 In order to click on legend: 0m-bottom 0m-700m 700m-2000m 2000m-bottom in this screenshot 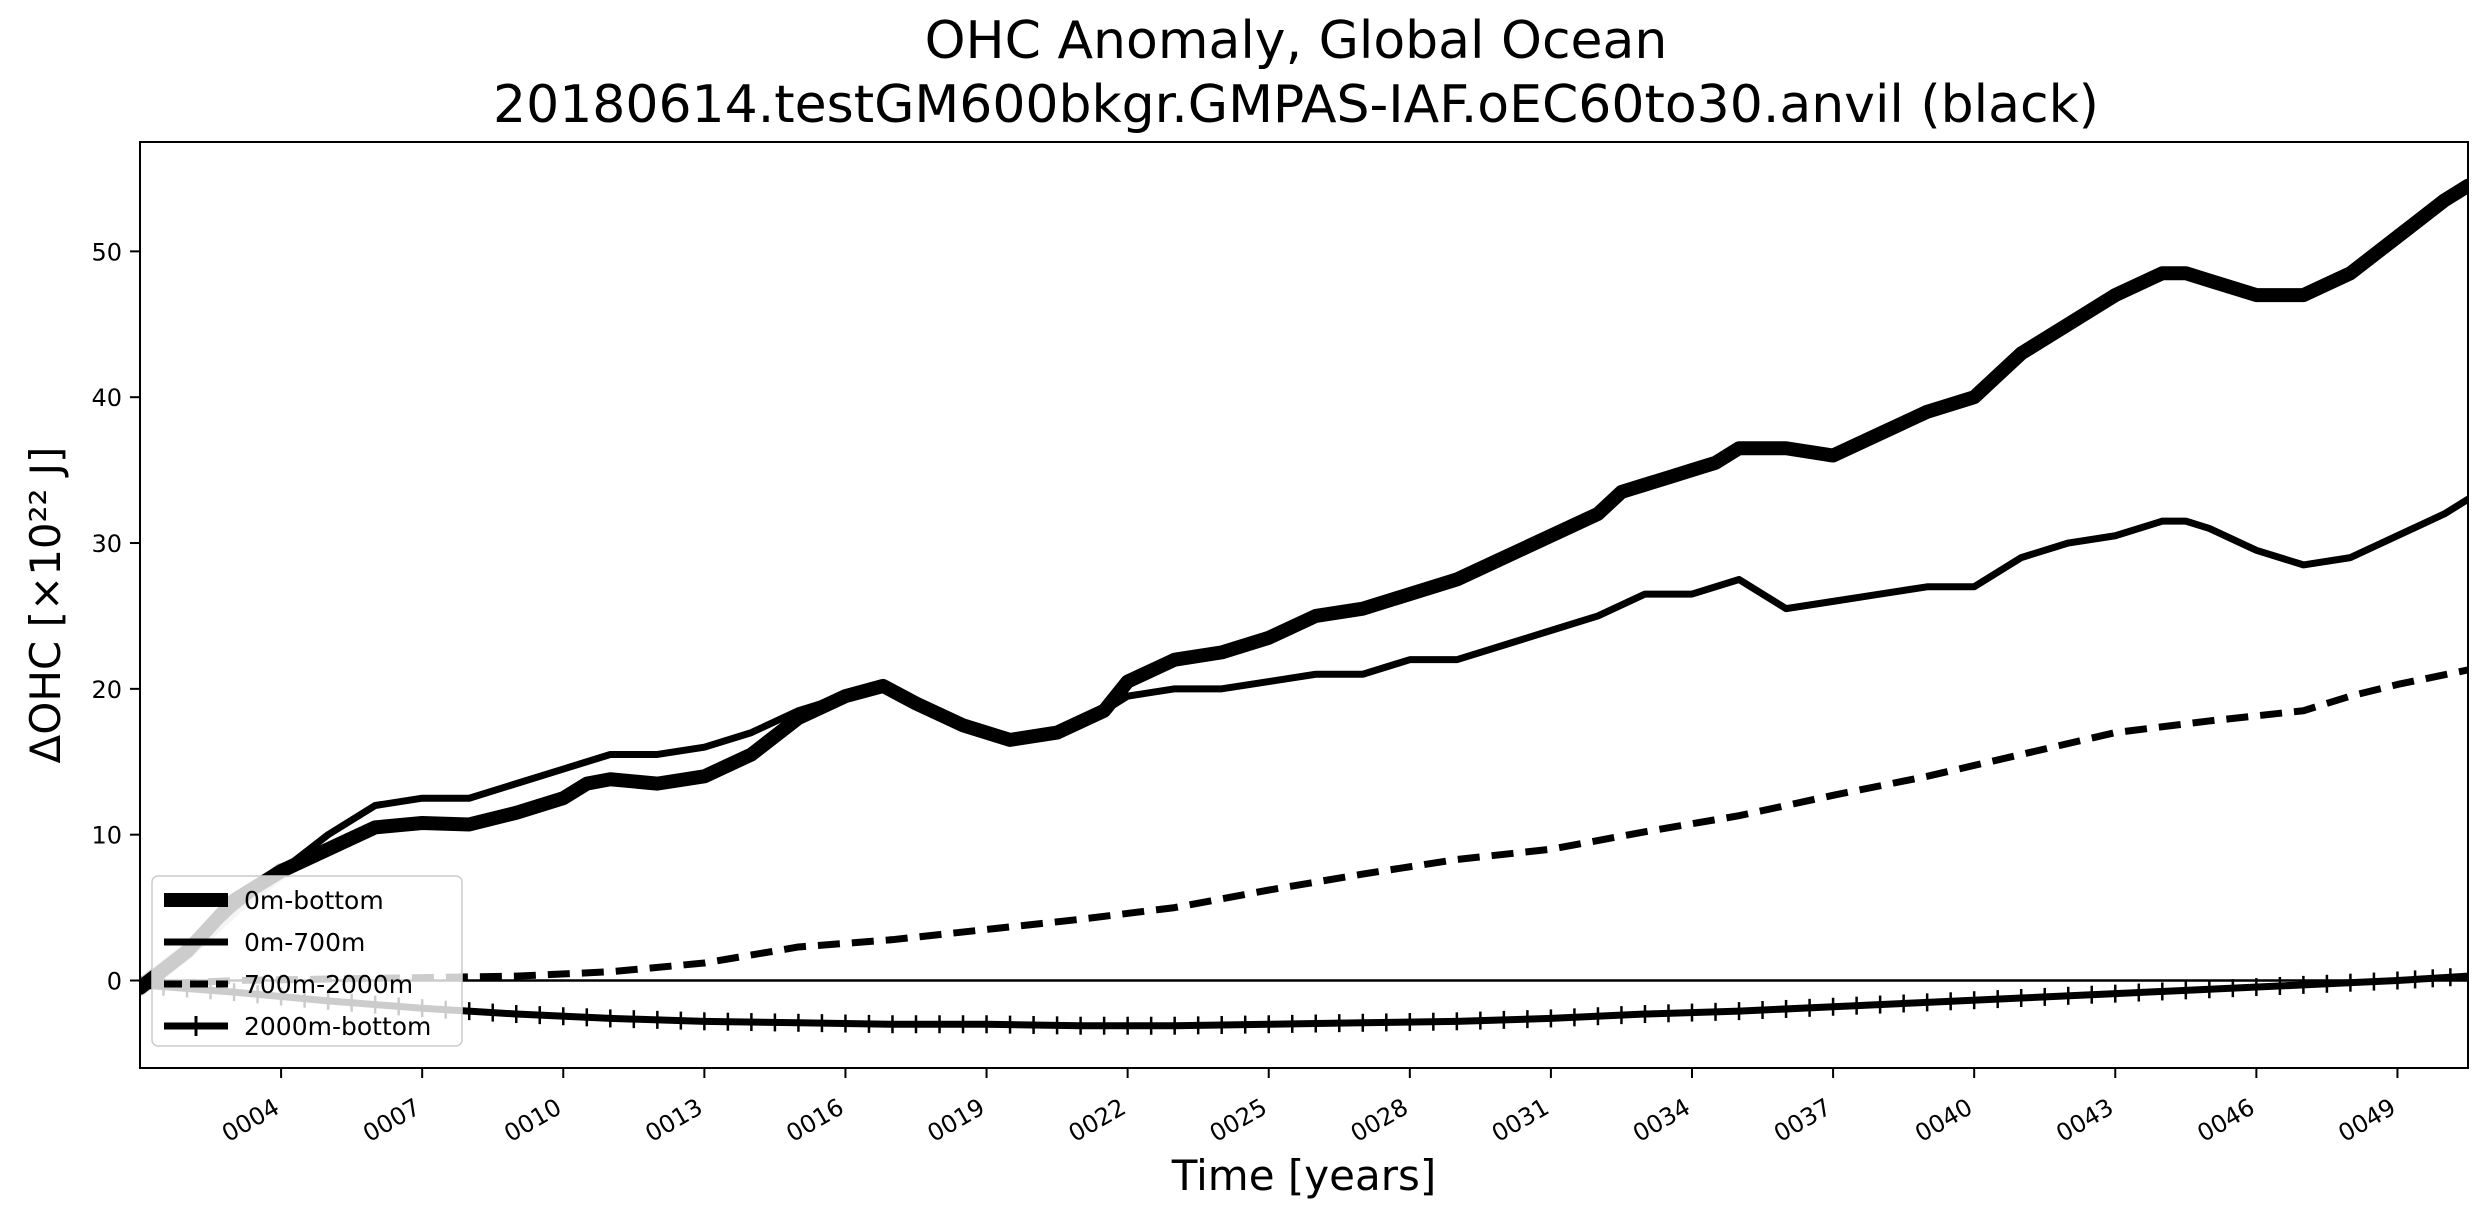, I will do `click(307, 961)`.